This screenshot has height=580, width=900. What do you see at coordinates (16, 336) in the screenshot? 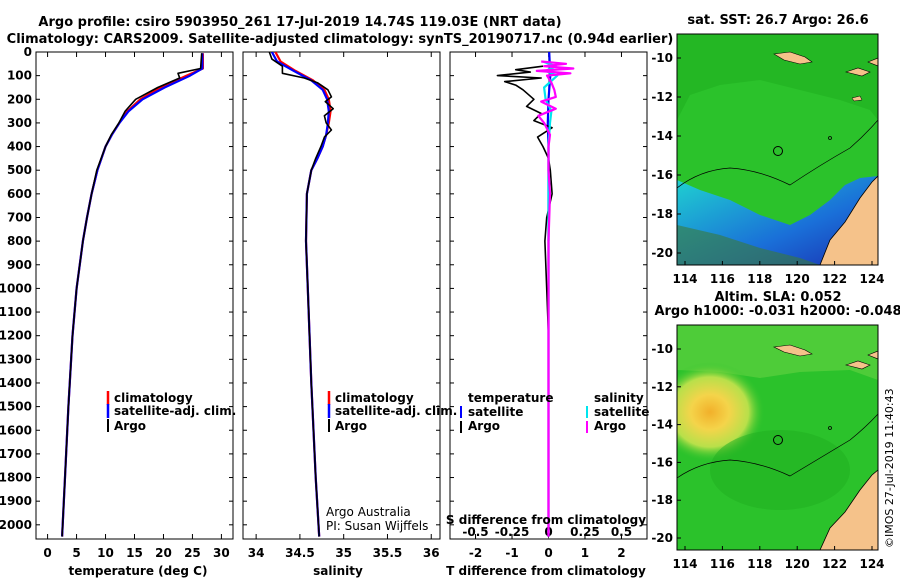
I see `depth-tick-label: 1200` at bounding box center [16, 336].